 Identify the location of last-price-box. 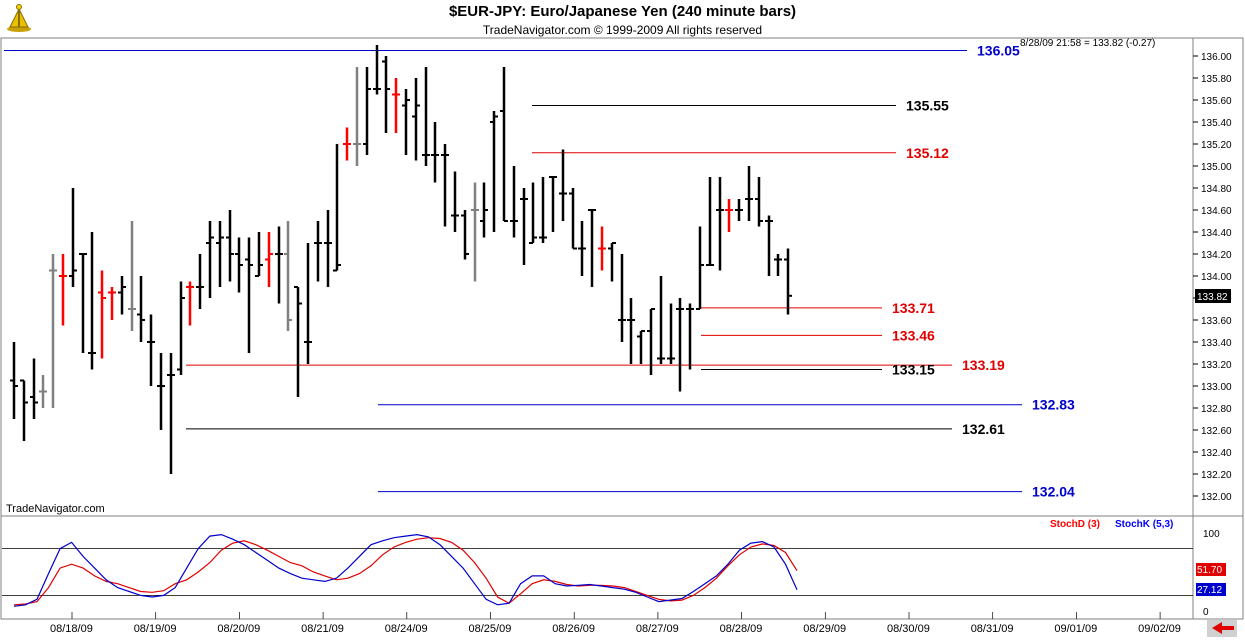
(1213, 296).